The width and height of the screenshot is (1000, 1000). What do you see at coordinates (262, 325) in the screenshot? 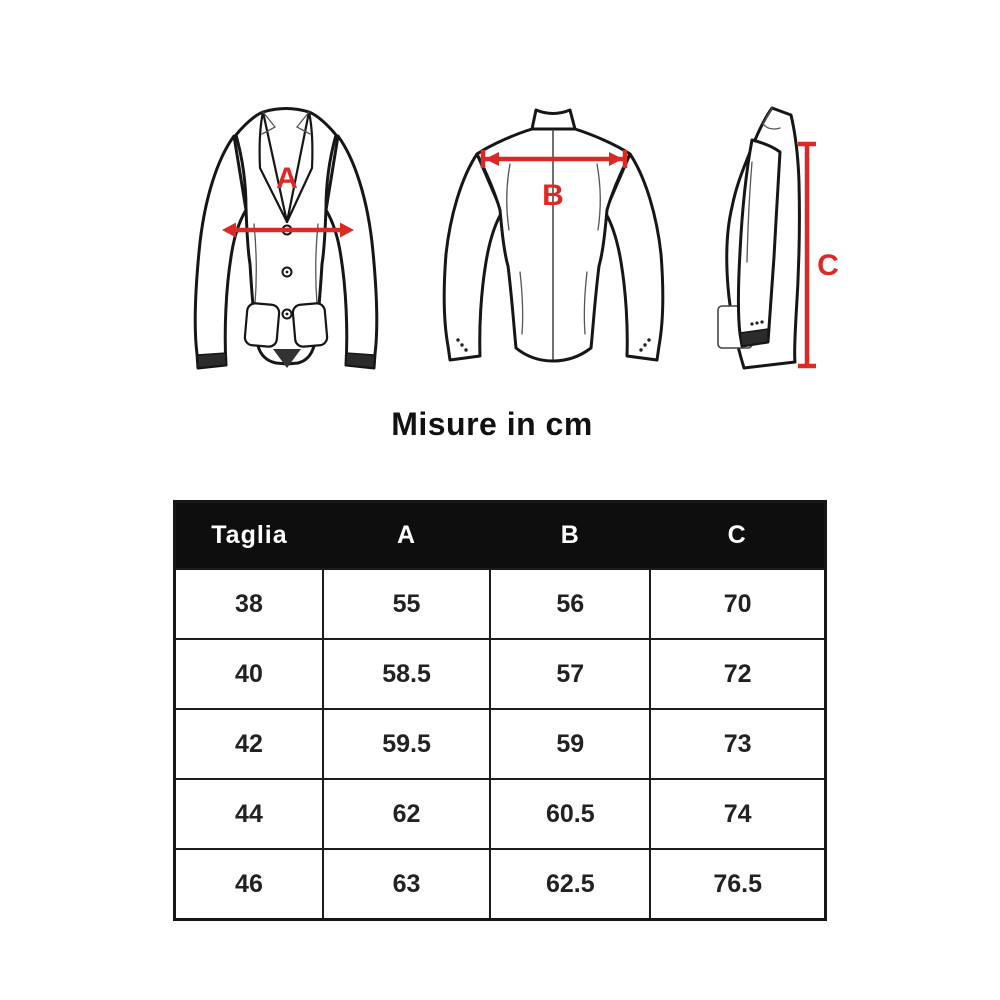
I see `jacket-front-left-pocket` at bounding box center [262, 325].